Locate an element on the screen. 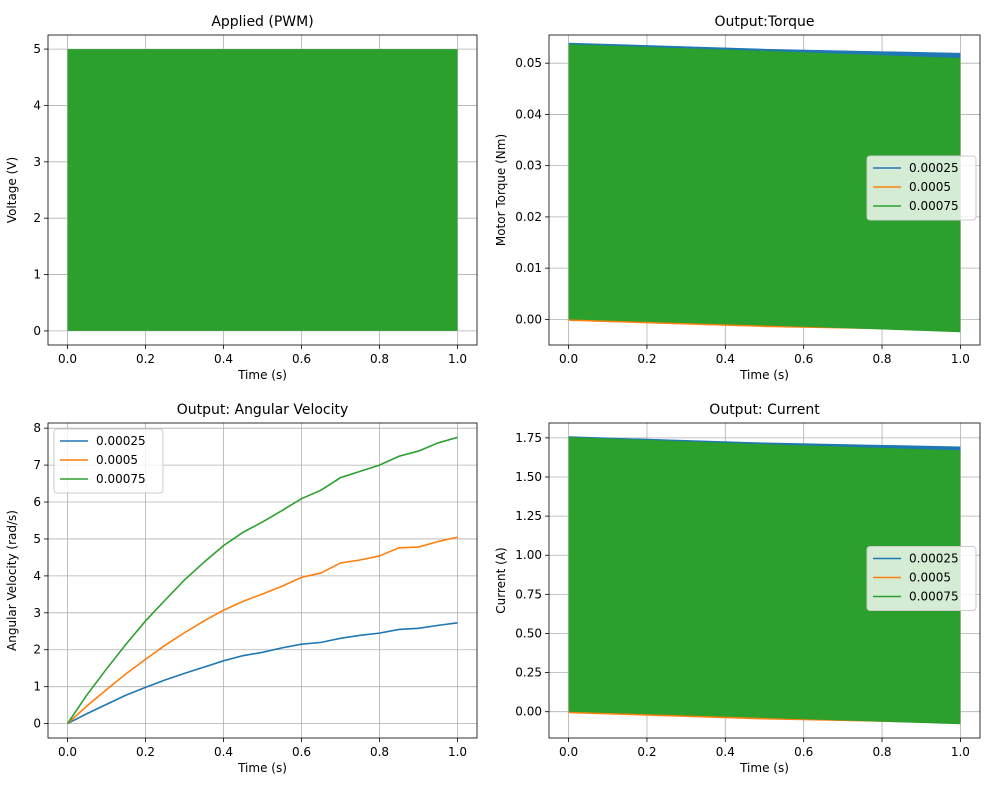 The height and width of the screenshot is (790, 989). y-tick-label: 6 is located at coordinates (37, 502).